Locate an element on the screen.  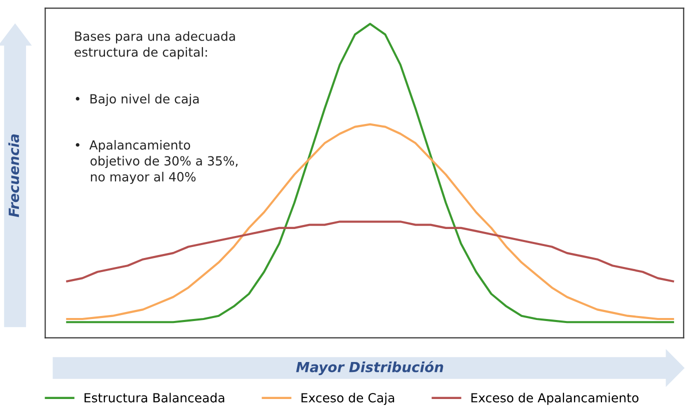
legend-label: Estructura Balanceada is located at coordinates (154, 397).